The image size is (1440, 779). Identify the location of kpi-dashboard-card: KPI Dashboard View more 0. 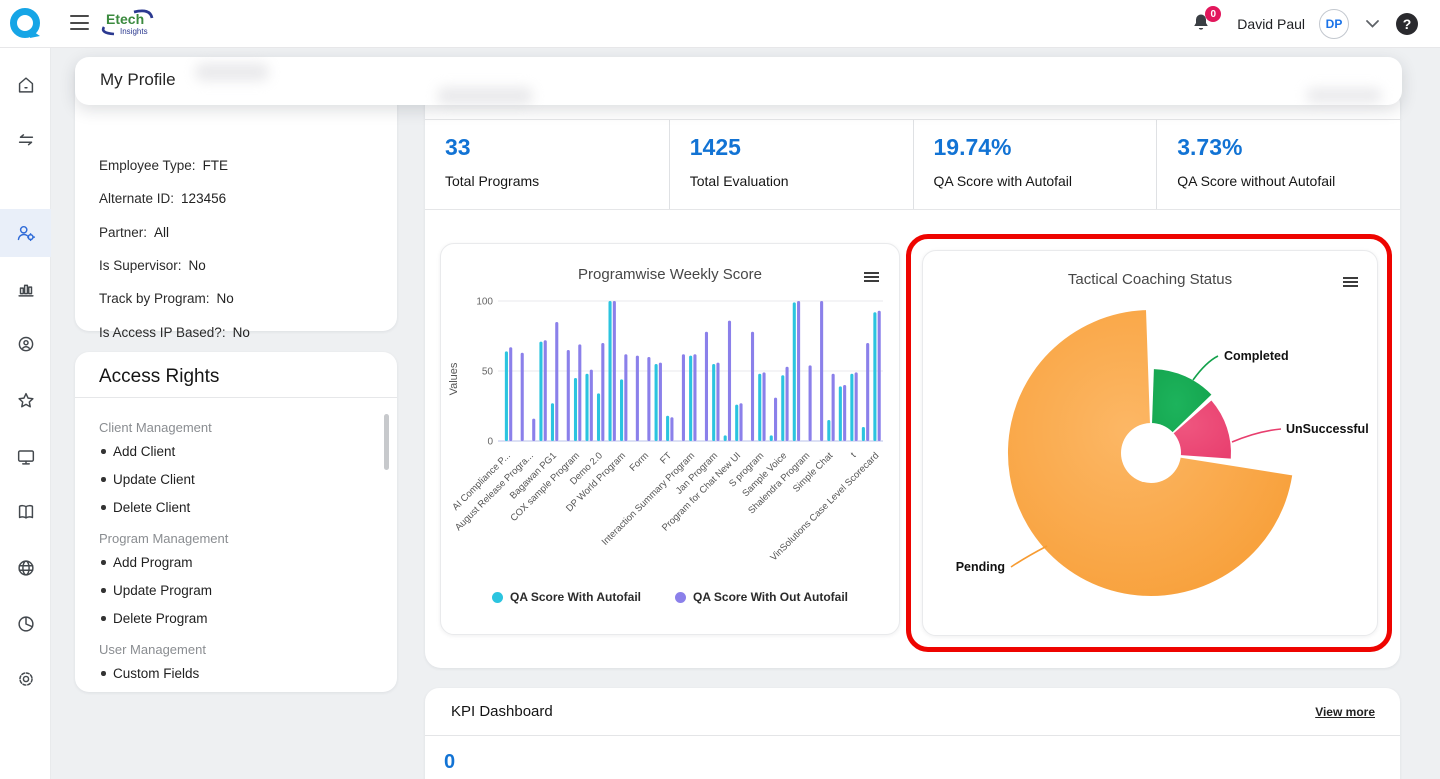
(912, 733).